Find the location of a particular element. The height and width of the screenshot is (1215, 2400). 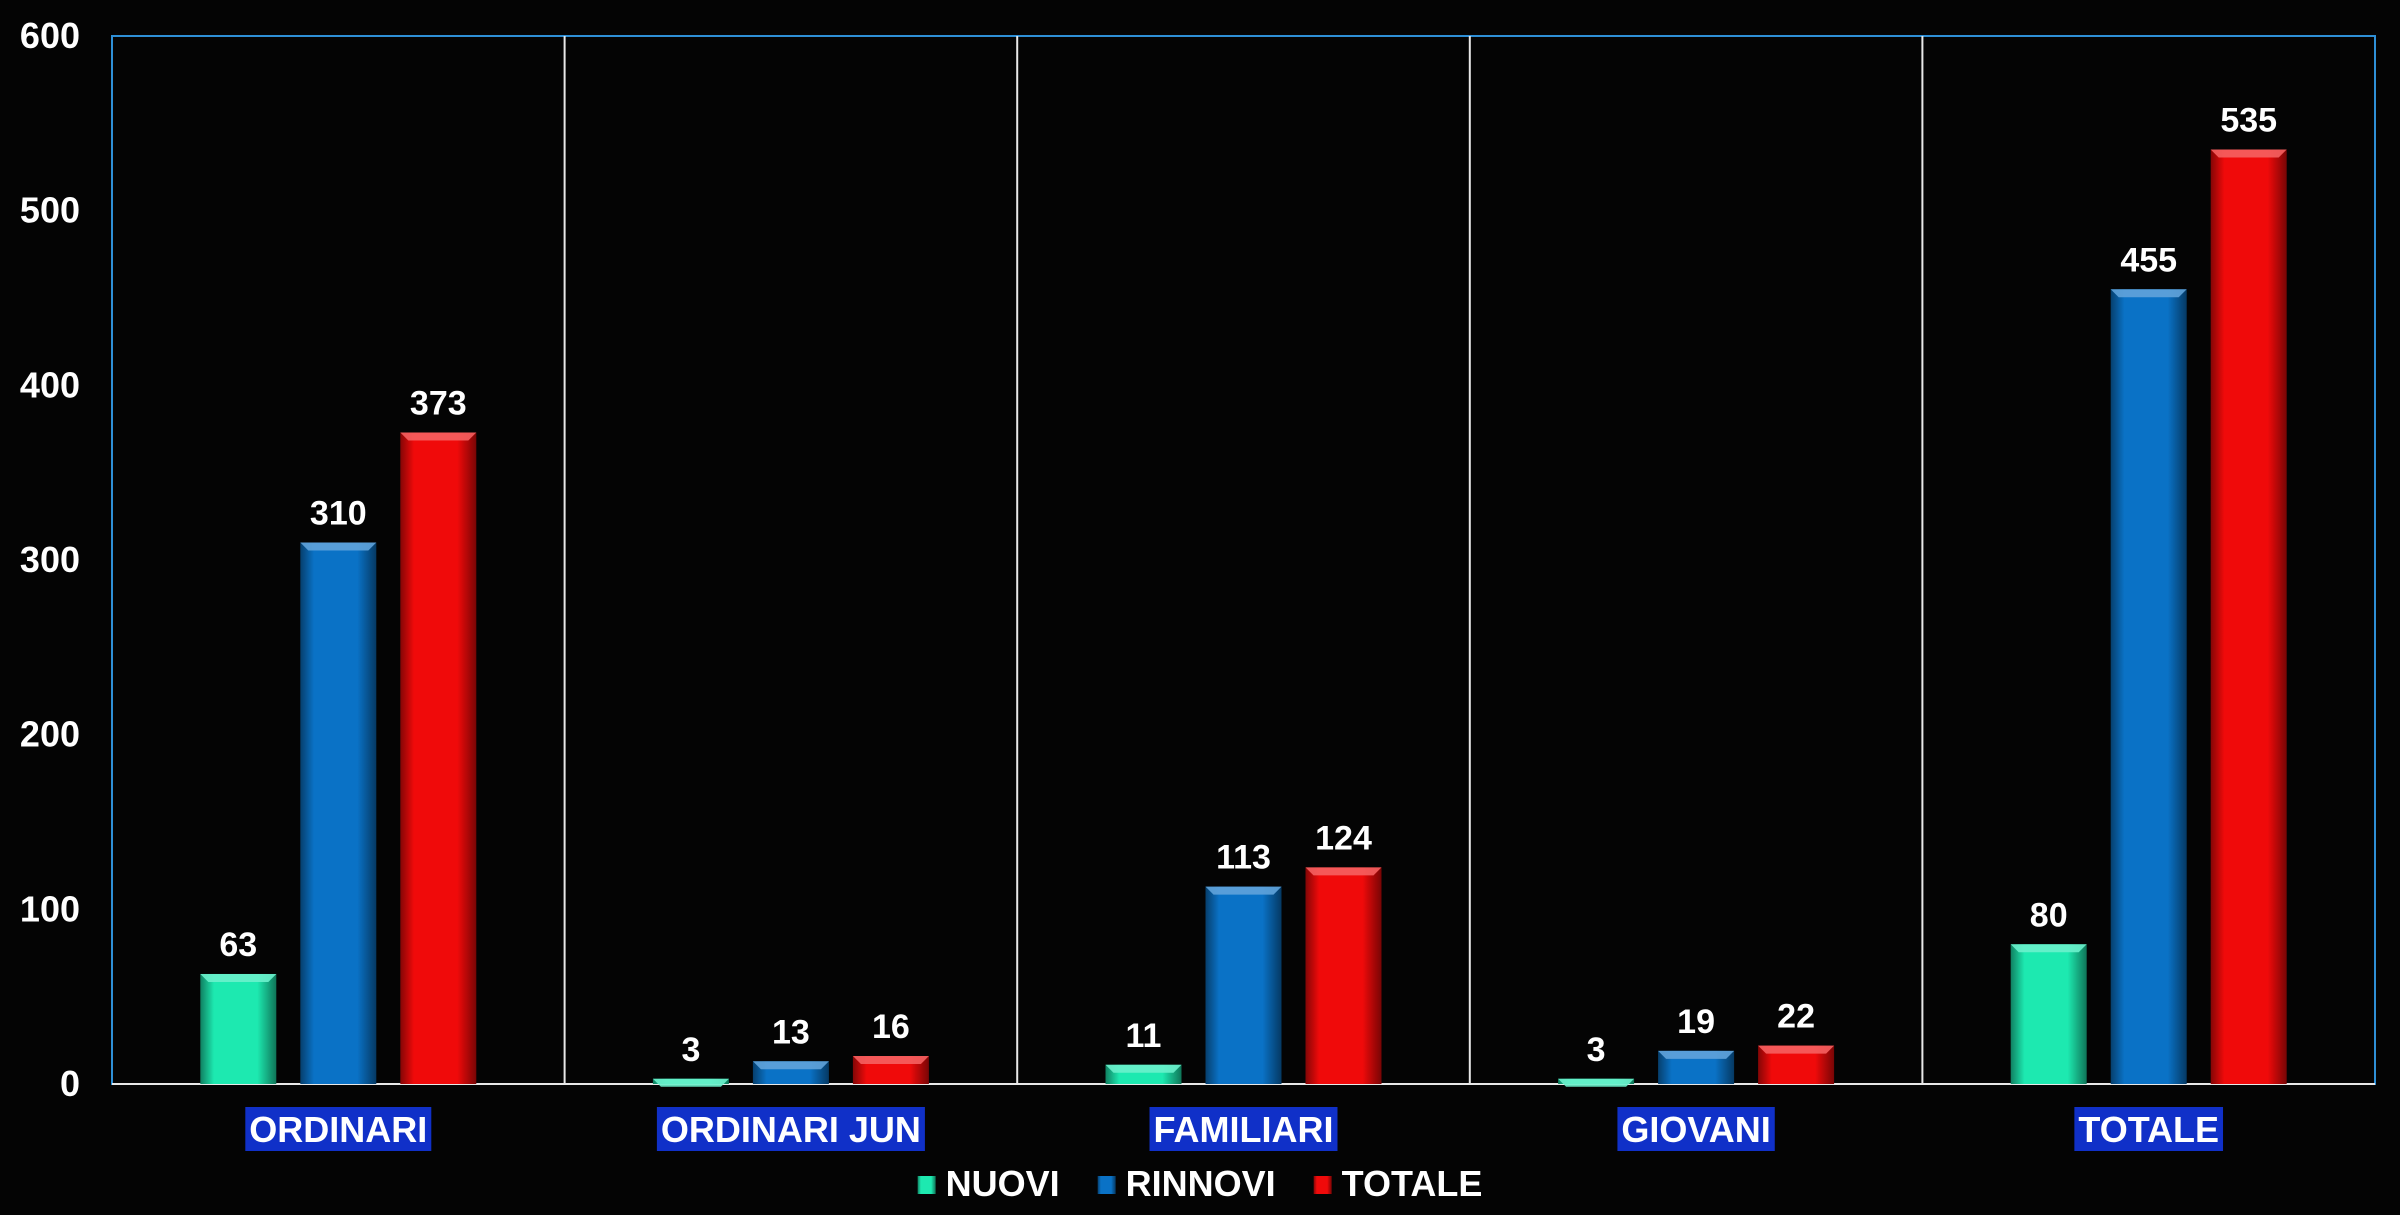

bar-totale-totale is located at coordinates (2248, 617).